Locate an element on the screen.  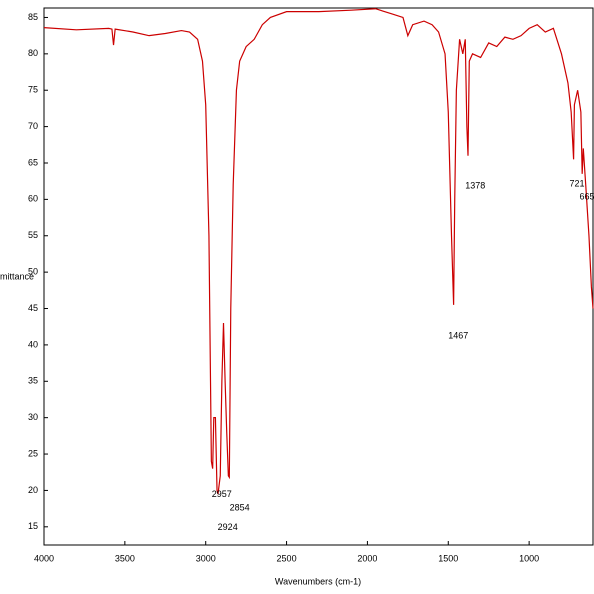
y-tick-label: 55 is located at coordinates (33, 235).